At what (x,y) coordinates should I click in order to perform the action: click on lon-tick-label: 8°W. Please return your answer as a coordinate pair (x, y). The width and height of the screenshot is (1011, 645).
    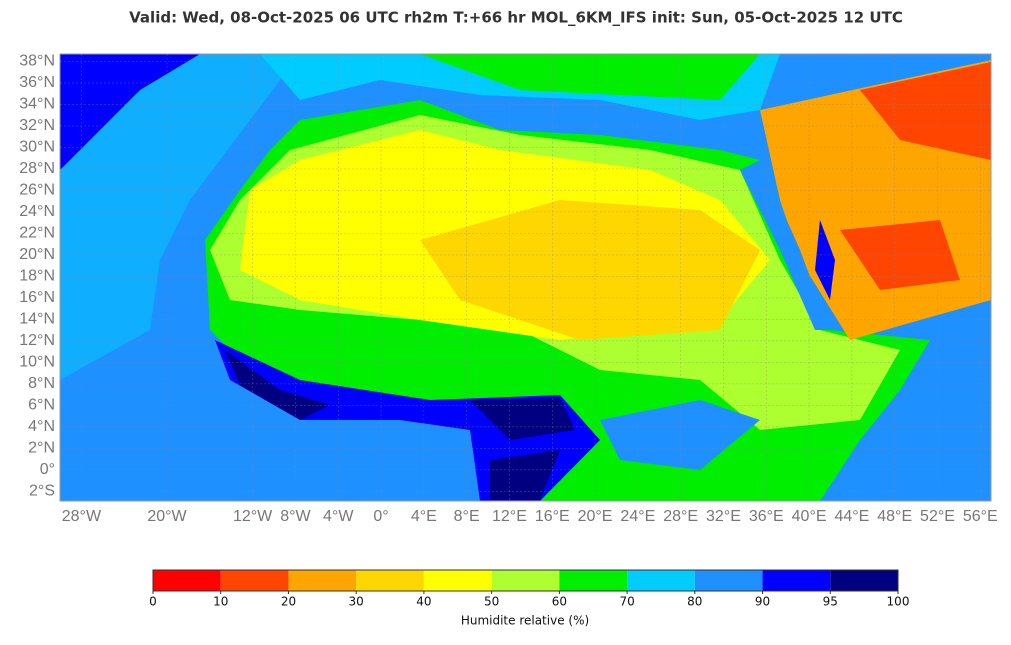
    Looking at the image, I should click on (295, 516).